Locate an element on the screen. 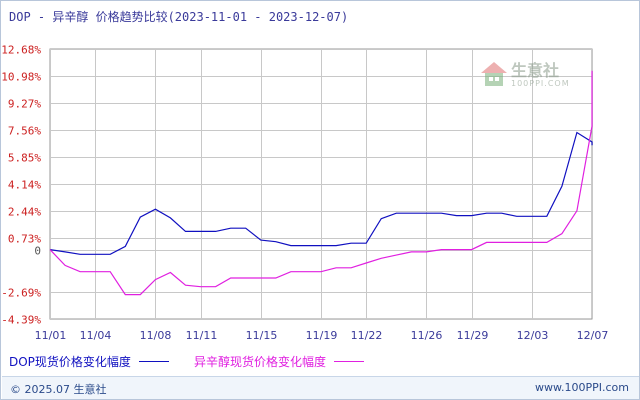 The height and width of the screenshot is (400, 640). x-tick-label: 11/29 is located at coordinates (473, 335).